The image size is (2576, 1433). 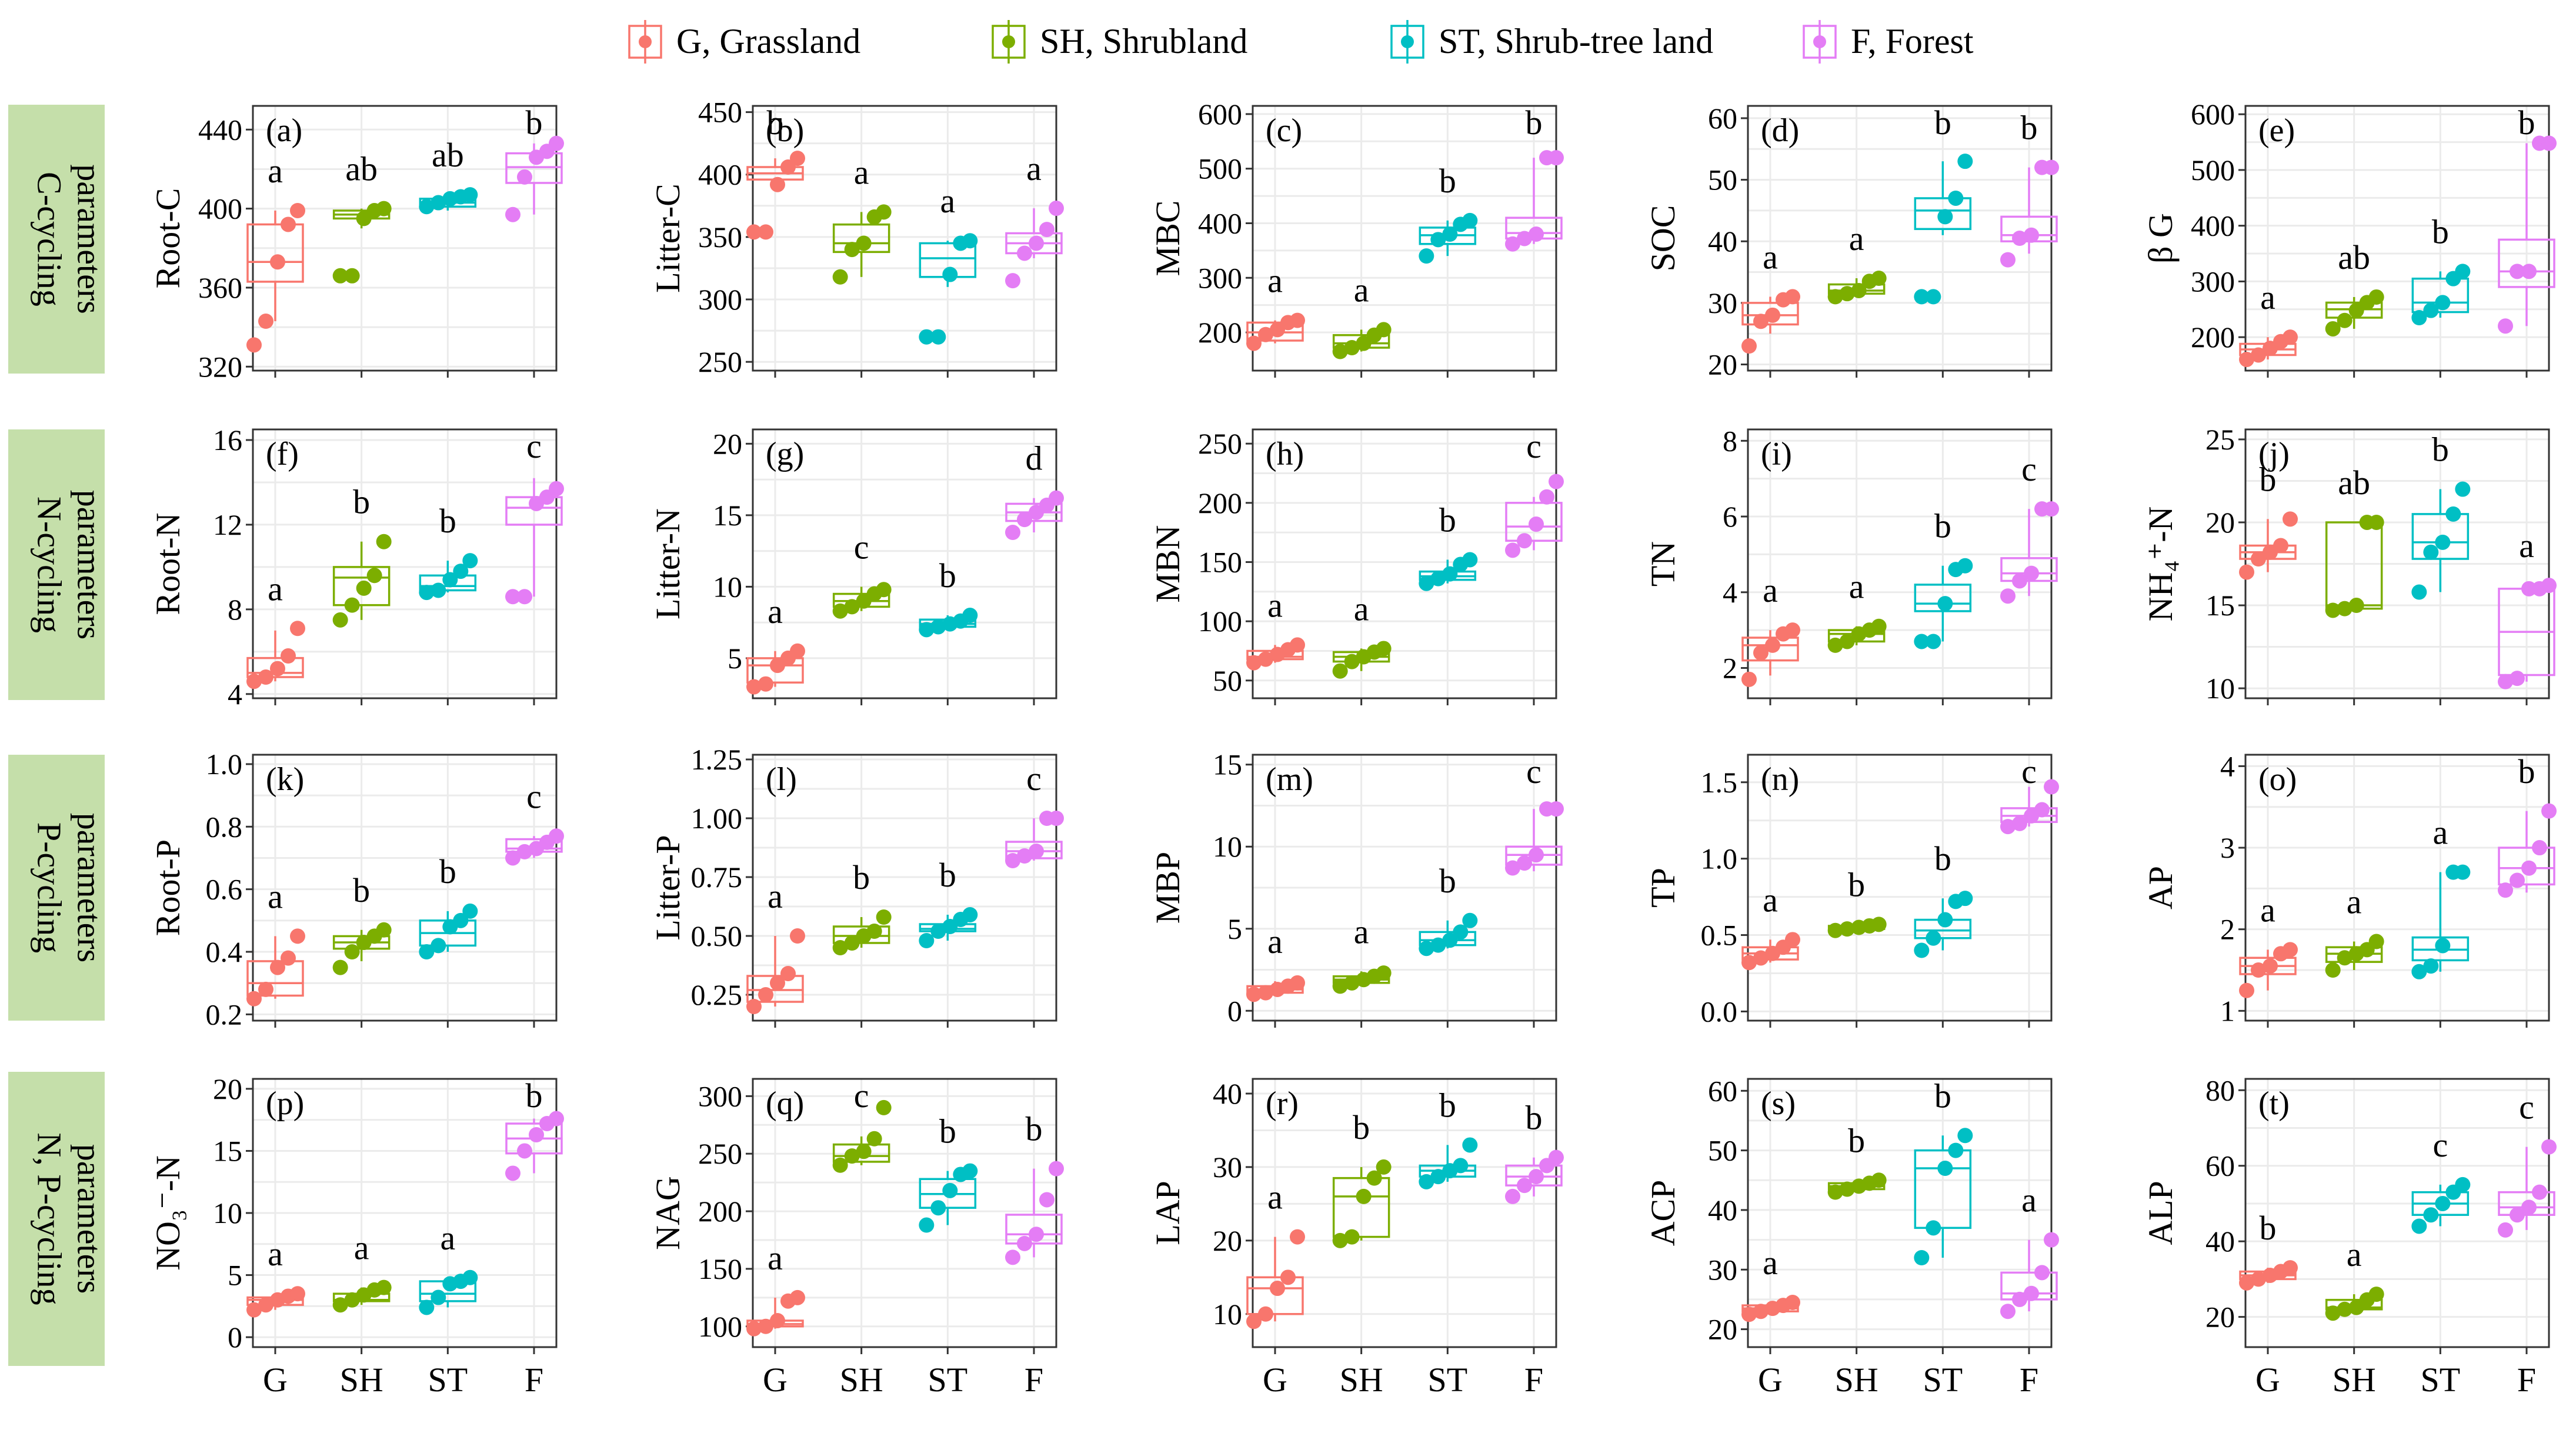 I want to click on box-sh: ab, so click(x=2354, y=541).